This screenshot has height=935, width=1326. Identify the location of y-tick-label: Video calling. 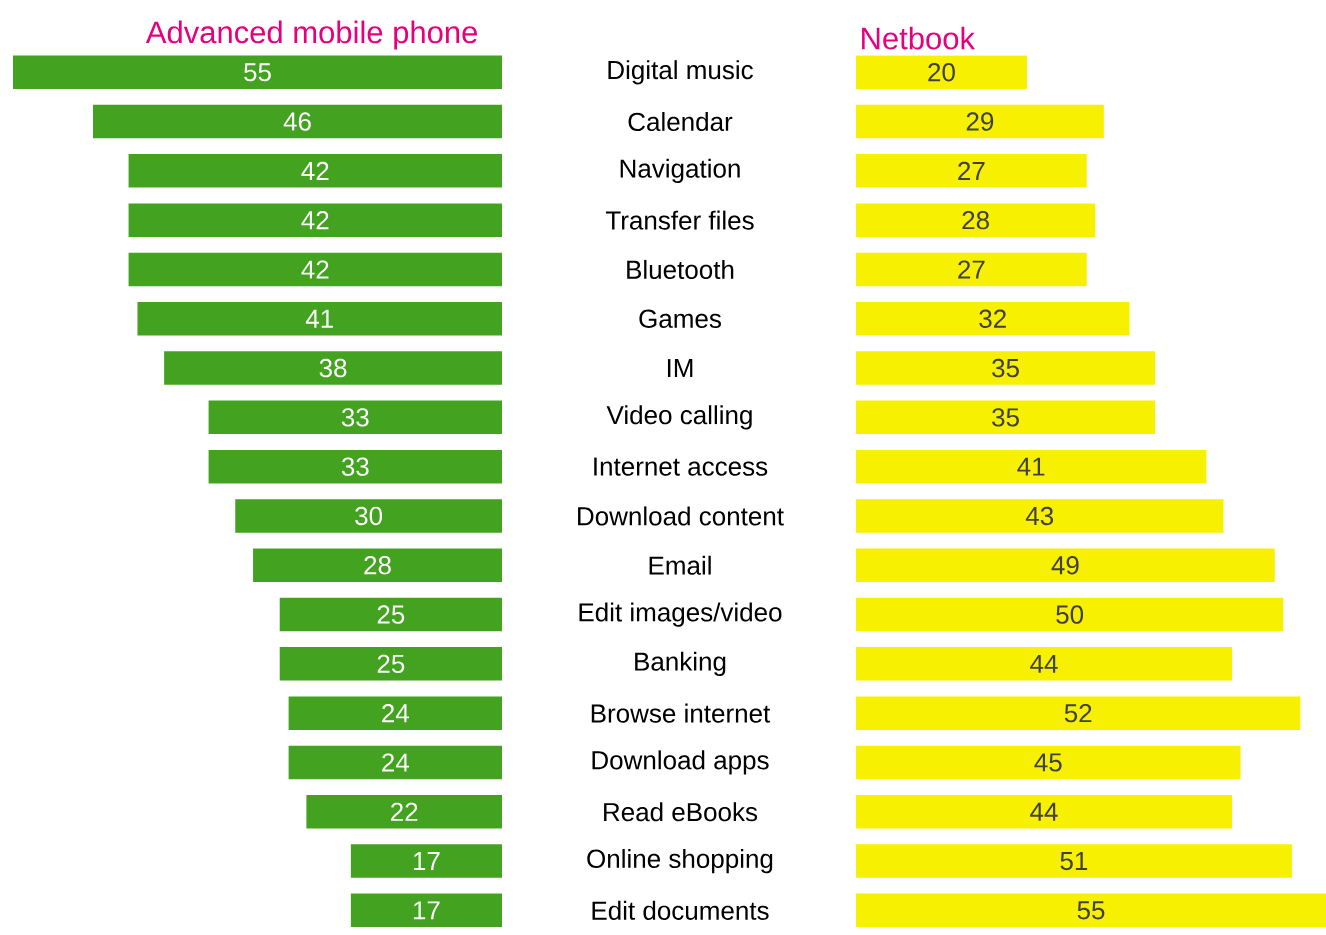
(679, 417).